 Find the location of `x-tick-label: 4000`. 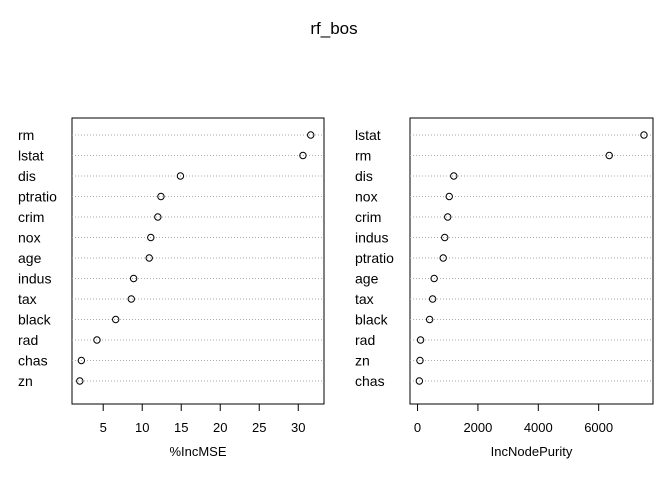

x-tick-label: 4000 is located at coordinates (538, 427).